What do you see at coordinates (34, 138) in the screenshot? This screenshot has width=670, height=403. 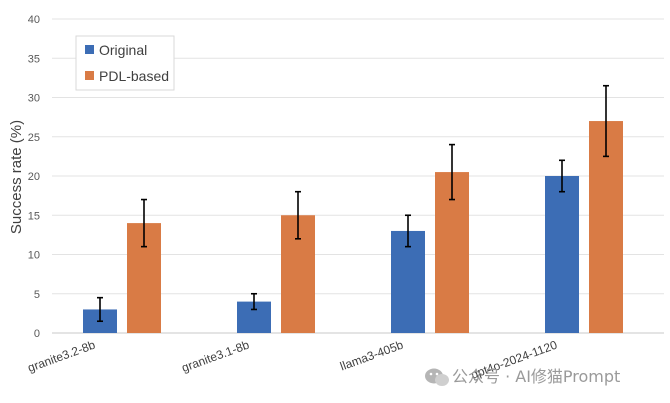 I see `y-tick-label: 25` at bounding box center [34, 138].